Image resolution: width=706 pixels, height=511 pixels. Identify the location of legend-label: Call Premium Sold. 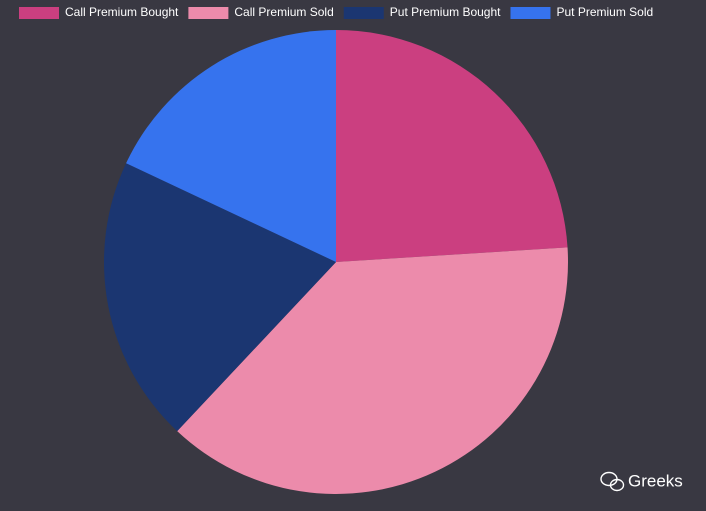
(283, 12).